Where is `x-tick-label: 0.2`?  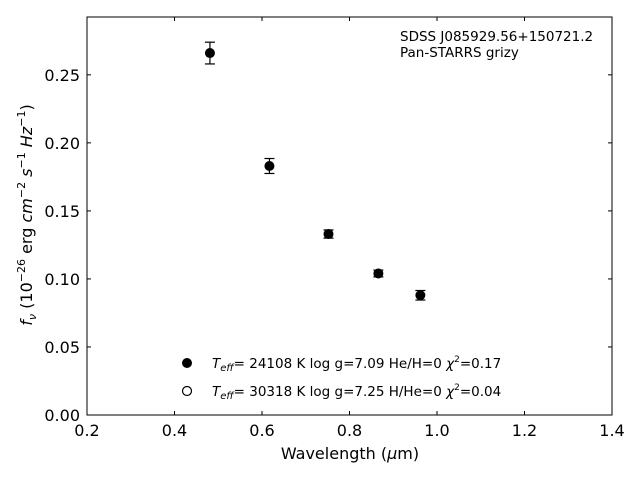 x-tick-label: 0.2 is located at coordinates (86, 430).